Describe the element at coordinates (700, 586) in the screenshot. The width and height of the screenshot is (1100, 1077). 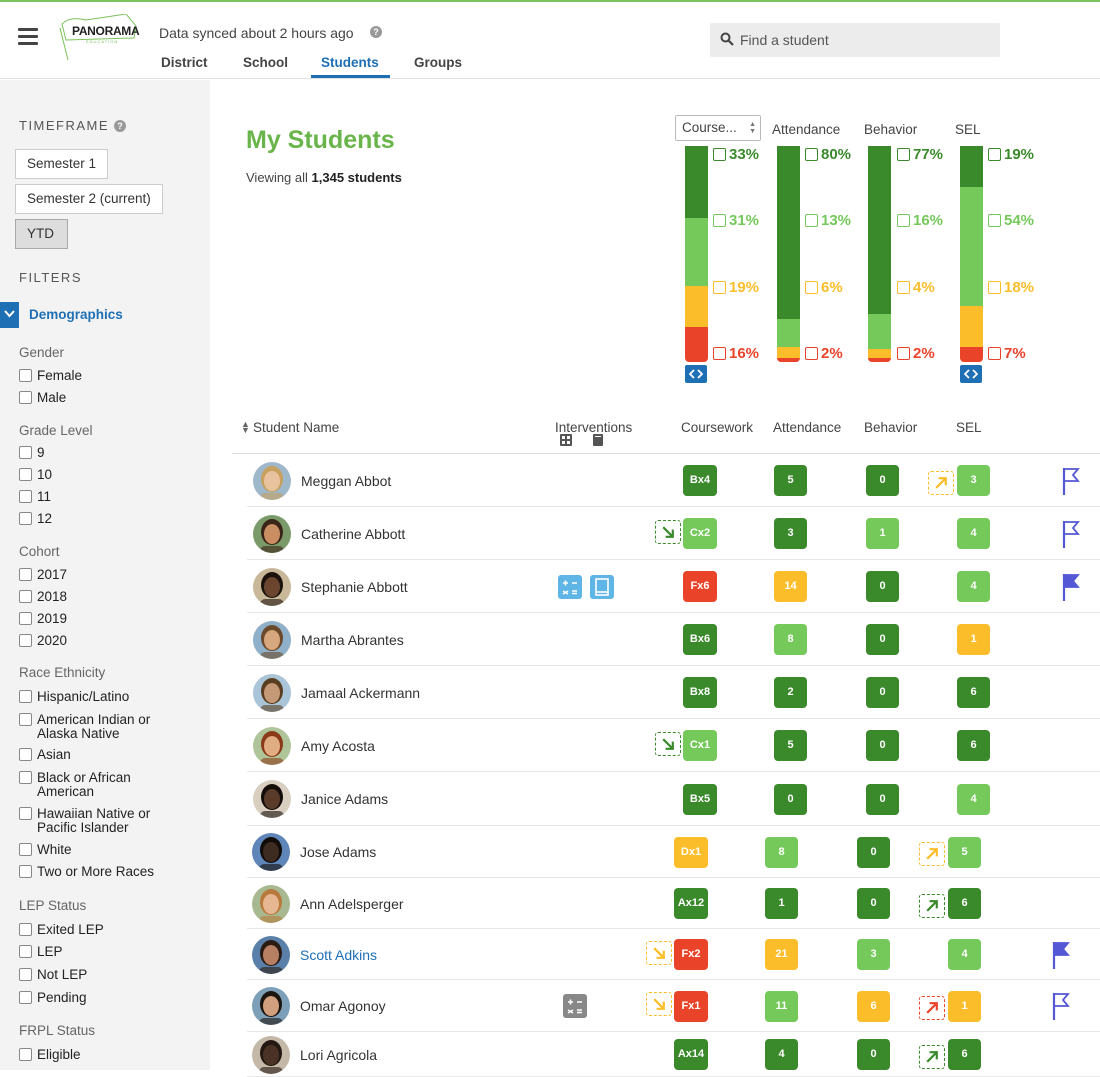
I see `coursework-tile: Fx6` at that location.